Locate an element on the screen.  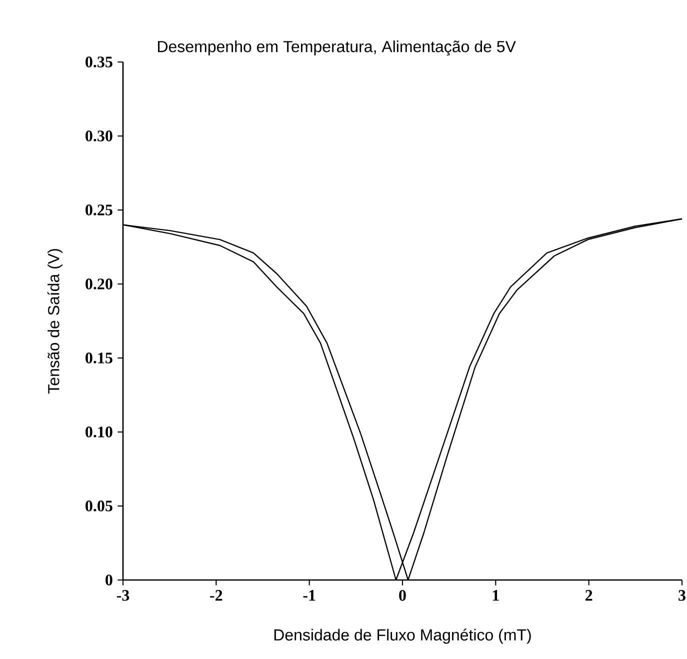
x-tick-label: -3 is located at coordinates (123, 595).